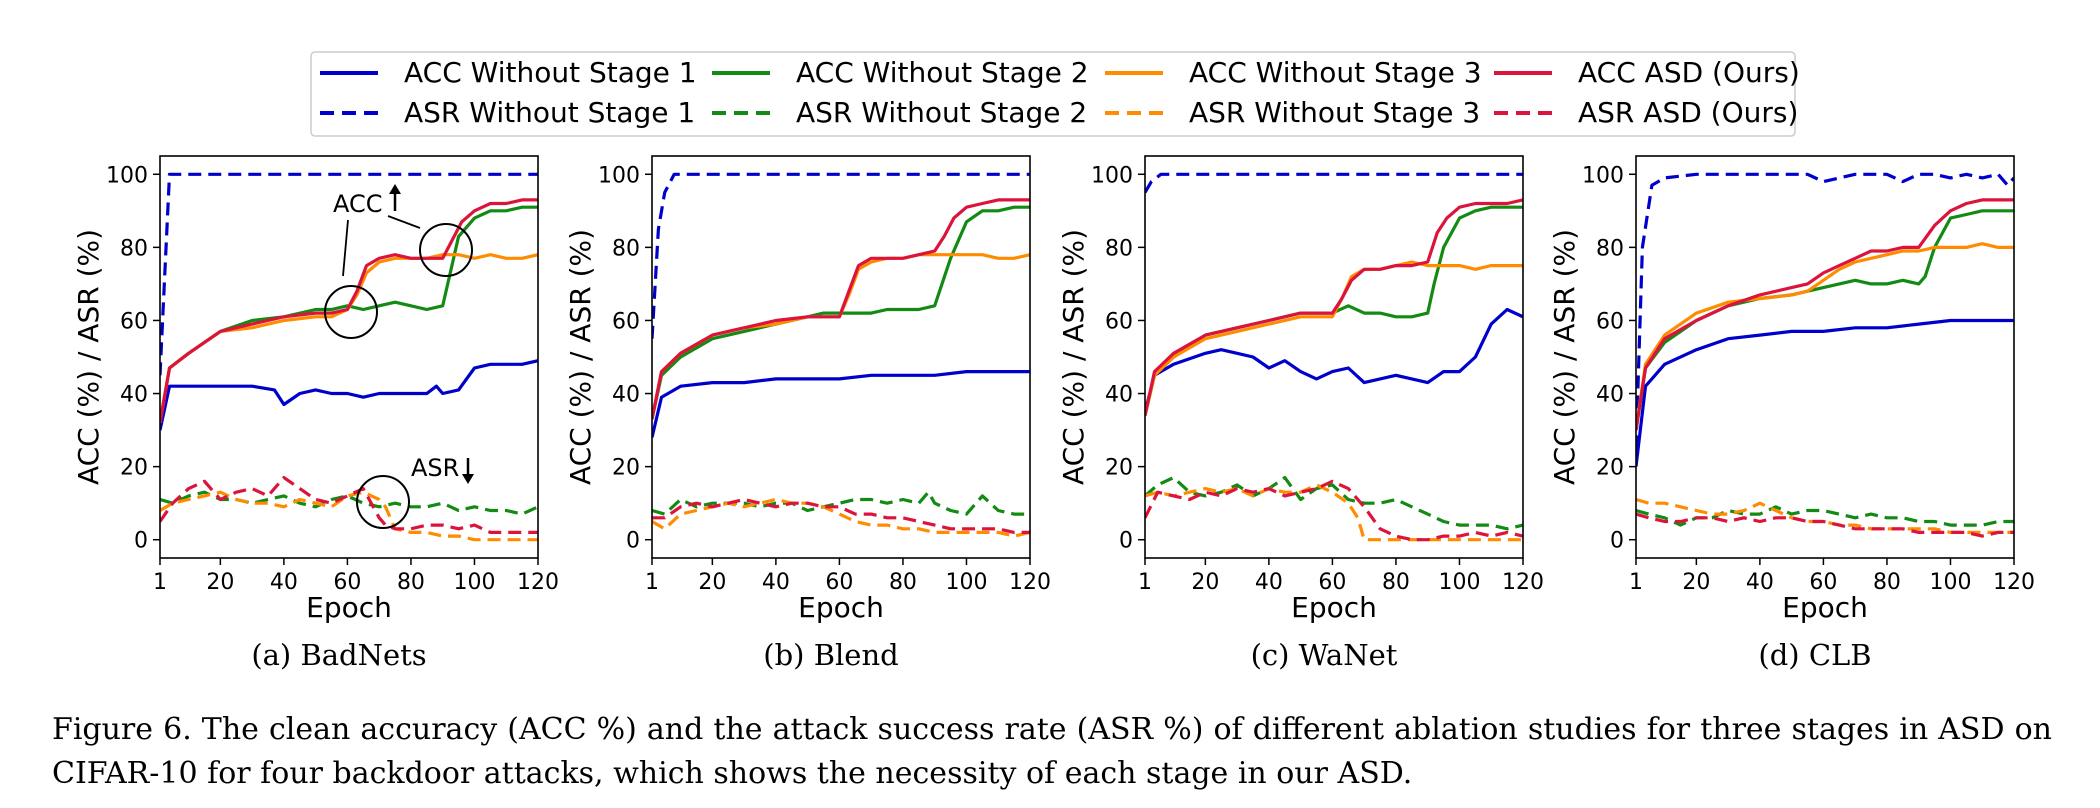 This screenshot has height=808, width=2100. What do you see at coordinates (549, 112) in the screenshot?
I see `legend-label: ASR Without Stage 1` at bounding box center [549, 112].